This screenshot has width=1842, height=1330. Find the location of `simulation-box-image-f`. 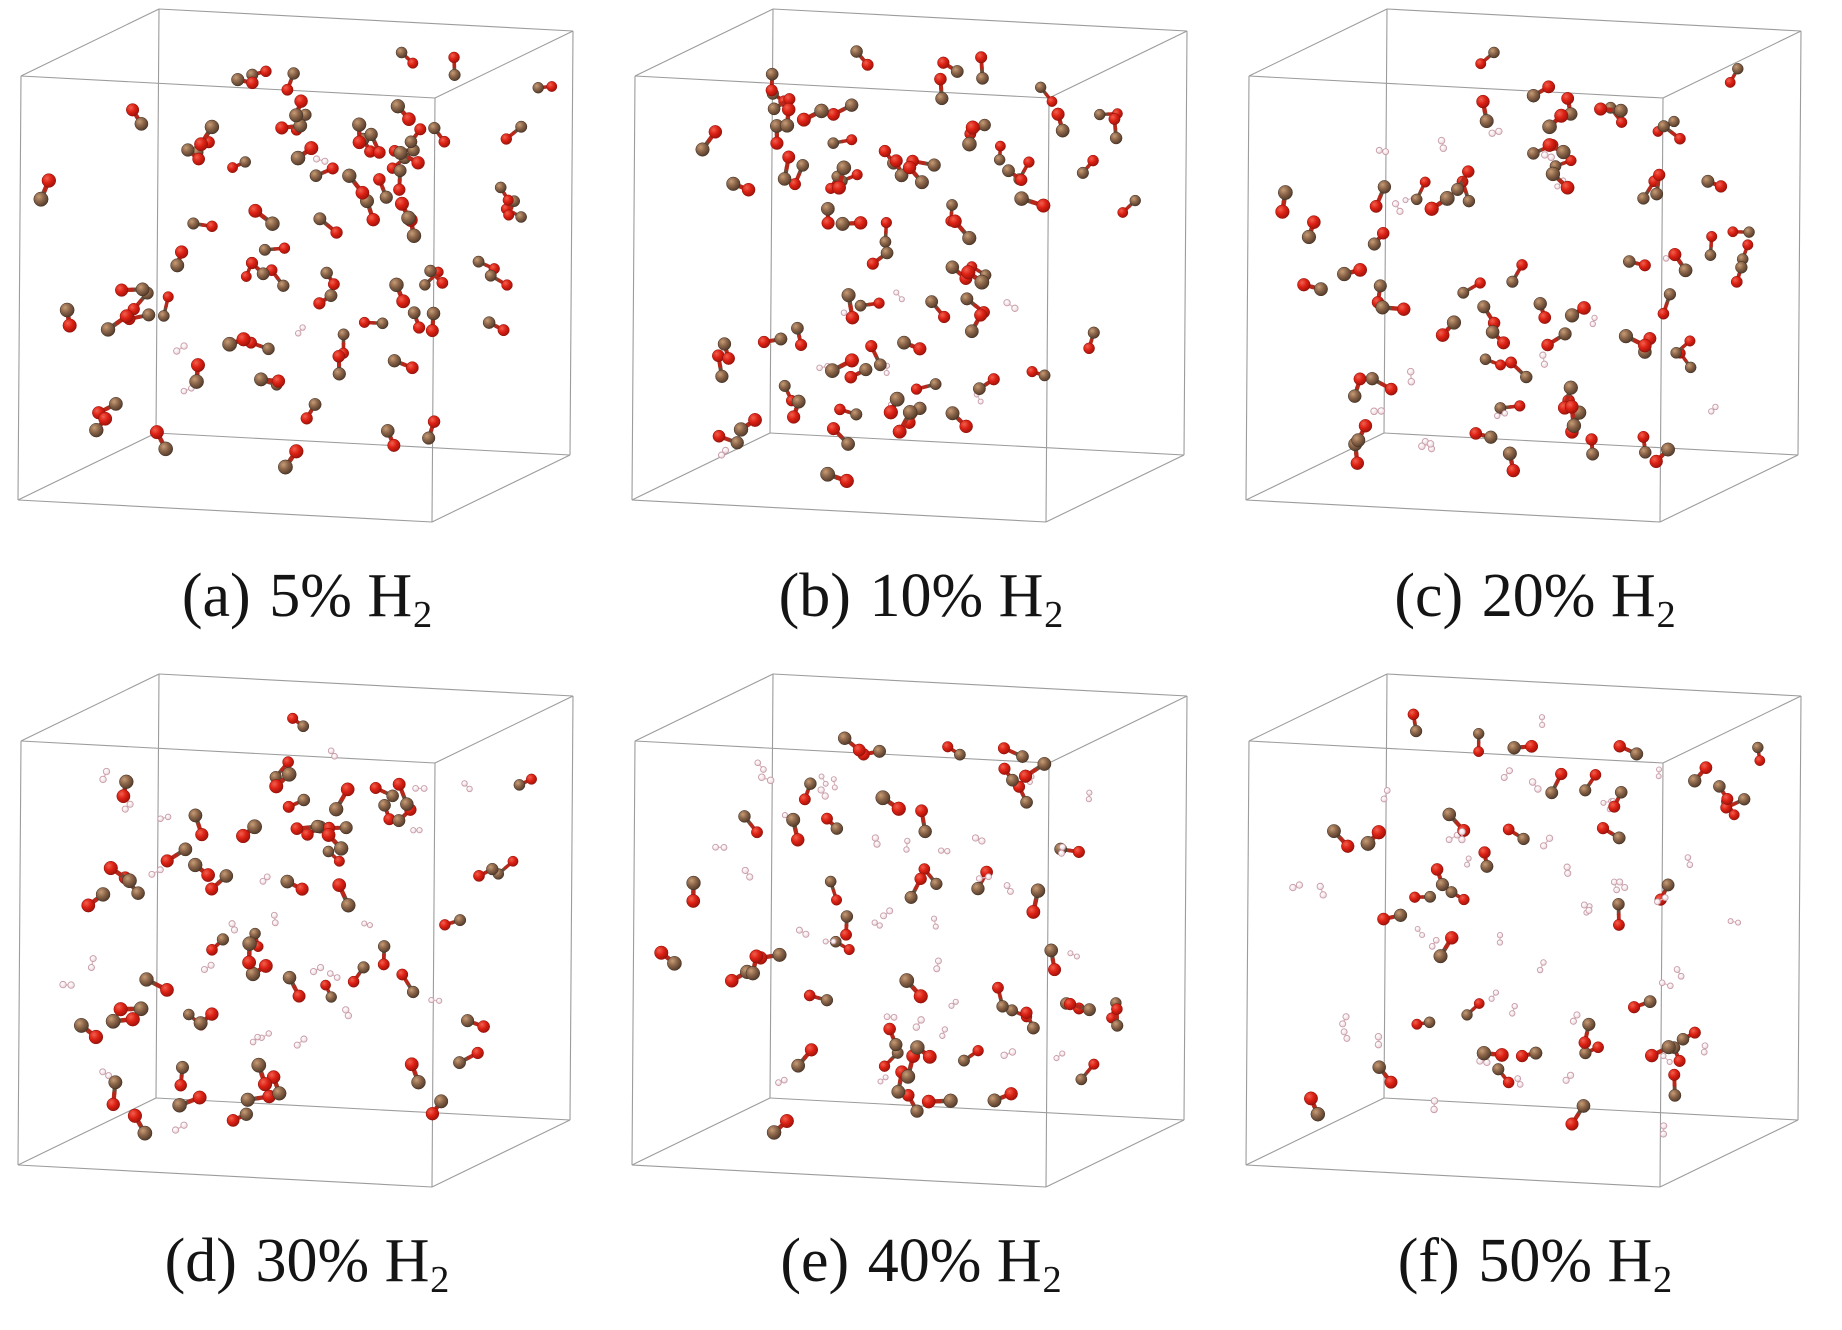

simulation-box-image-f is located at coordinates (1523, 930).